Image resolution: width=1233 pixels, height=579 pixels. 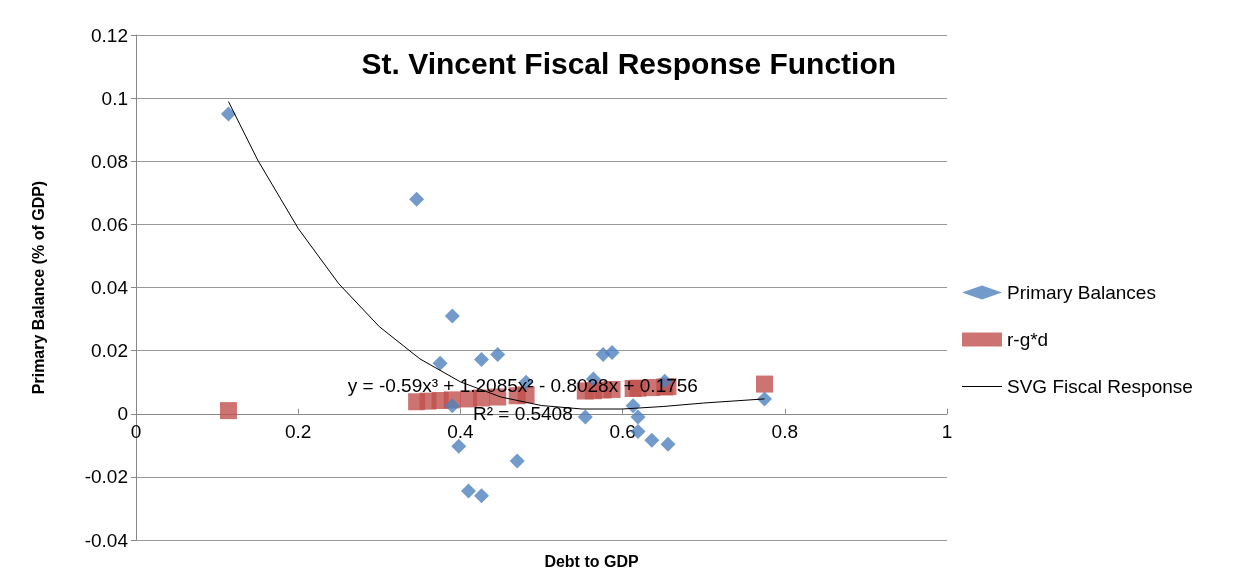 I want to click on x-tick-label: 0.4, so click(x=461, y=431).